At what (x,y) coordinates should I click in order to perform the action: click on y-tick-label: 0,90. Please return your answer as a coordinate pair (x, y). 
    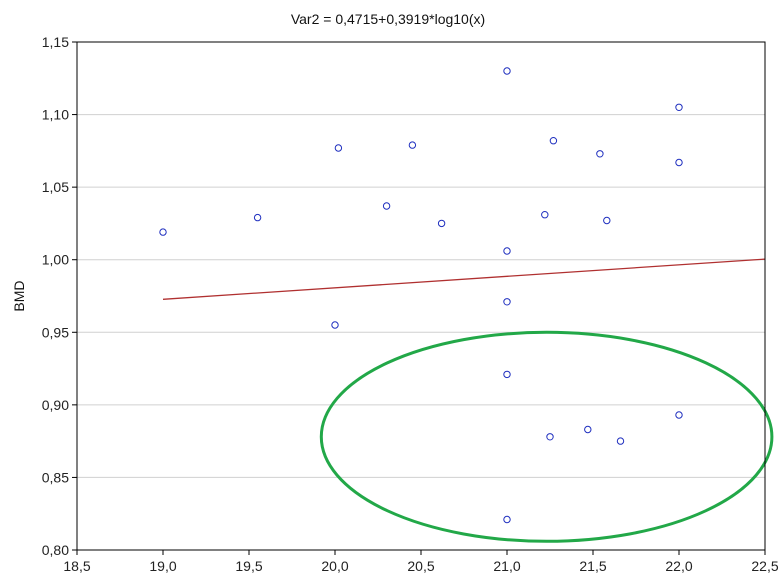
    Looking at the image, I should click on (55, 405).